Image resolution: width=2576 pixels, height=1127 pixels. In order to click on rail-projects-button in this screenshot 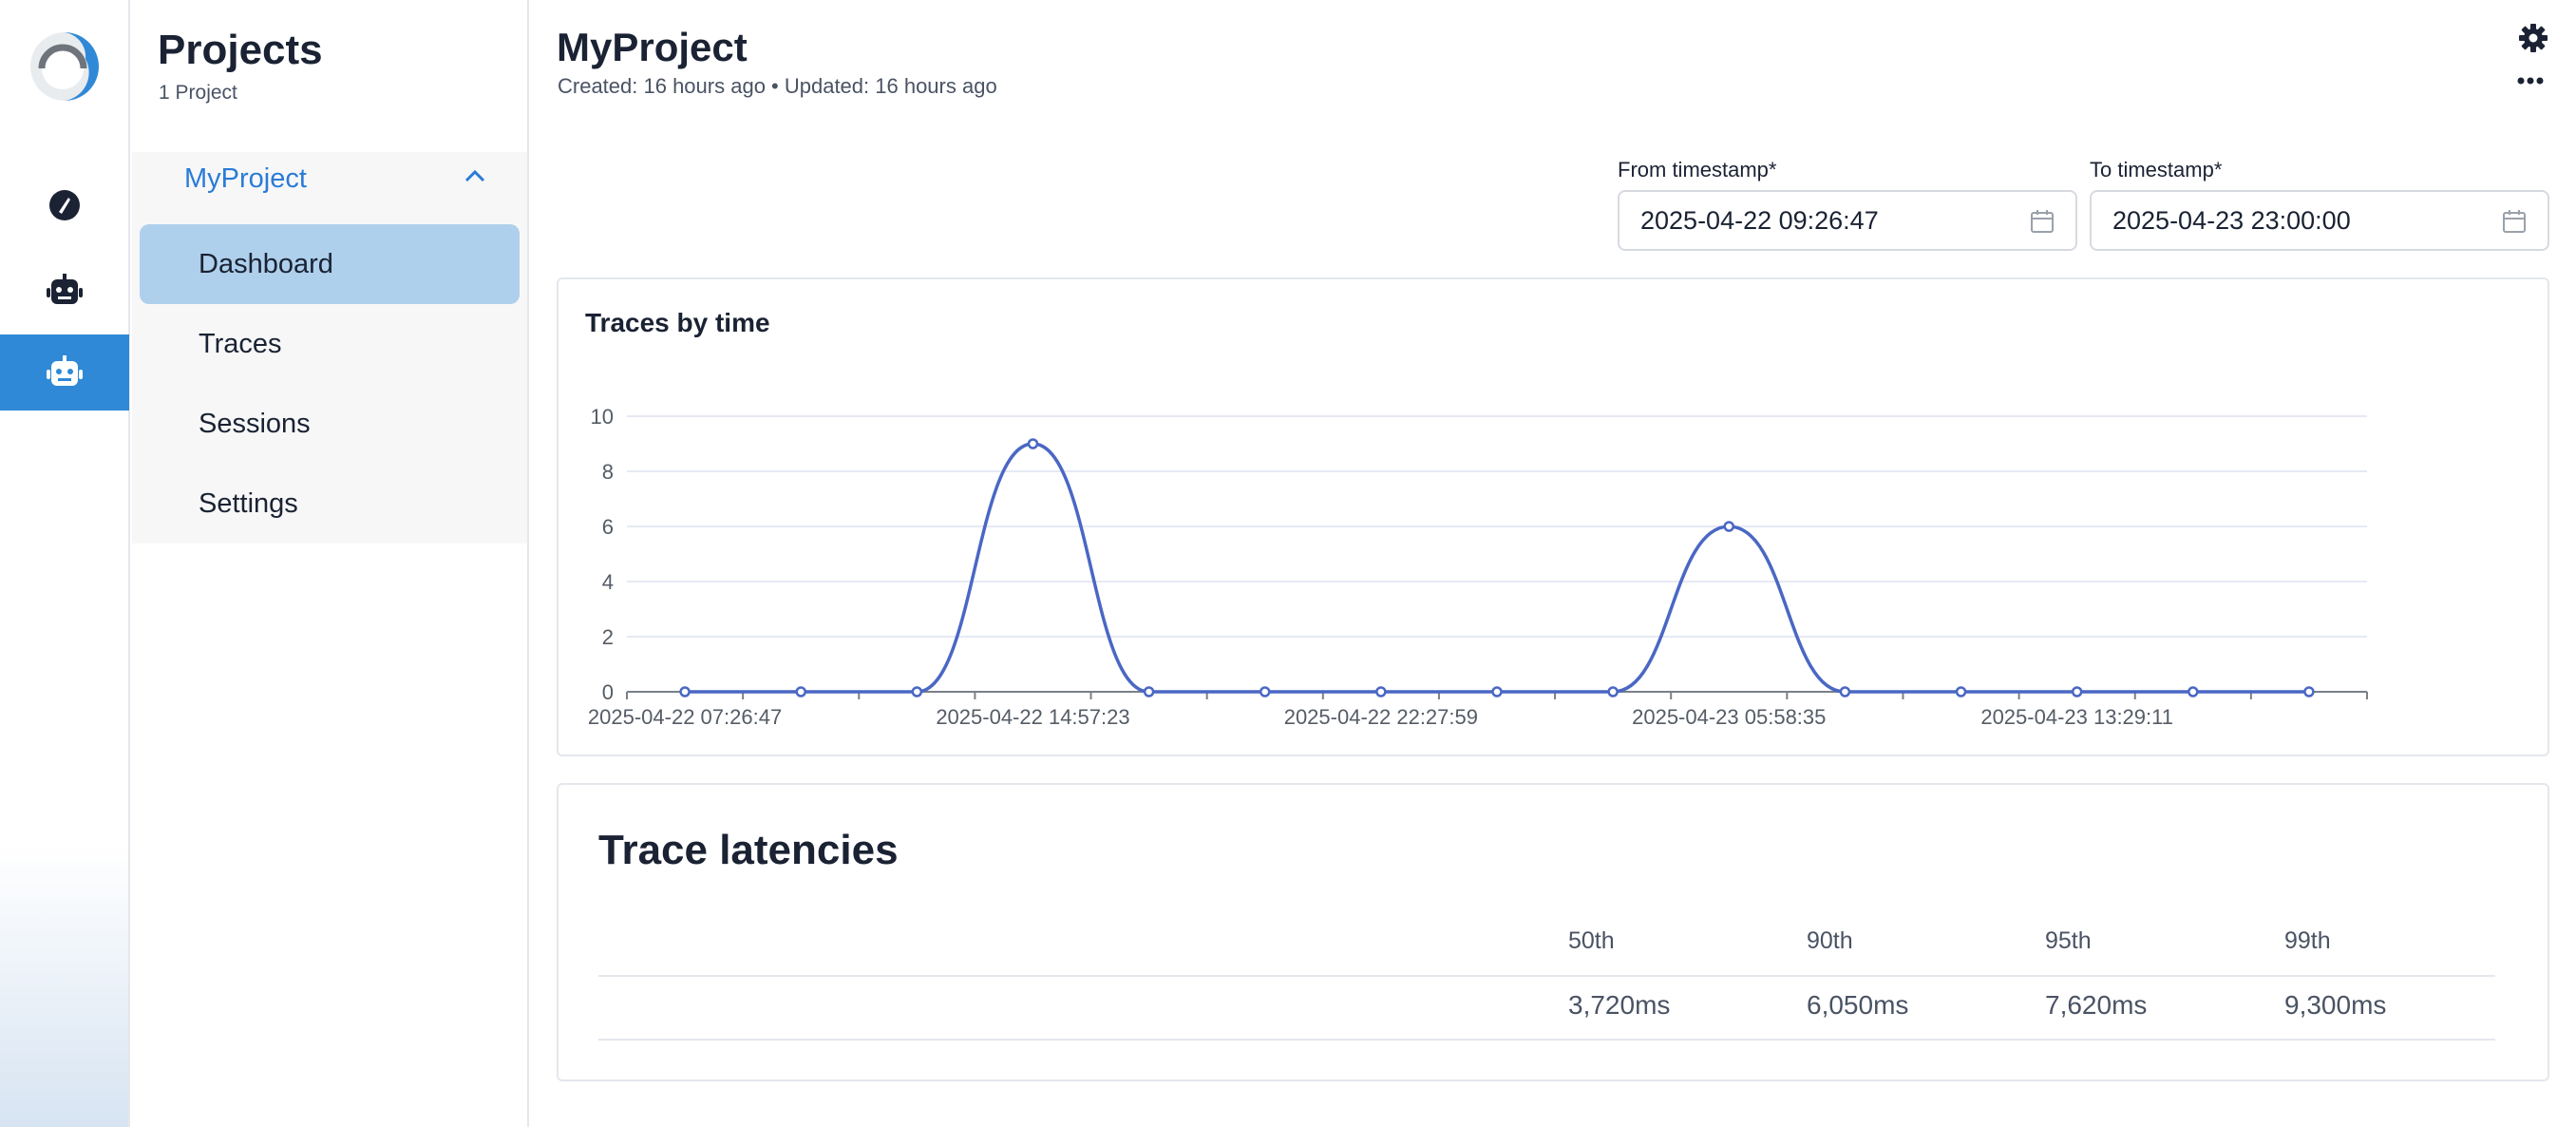, I will do `click(64, 372)`.